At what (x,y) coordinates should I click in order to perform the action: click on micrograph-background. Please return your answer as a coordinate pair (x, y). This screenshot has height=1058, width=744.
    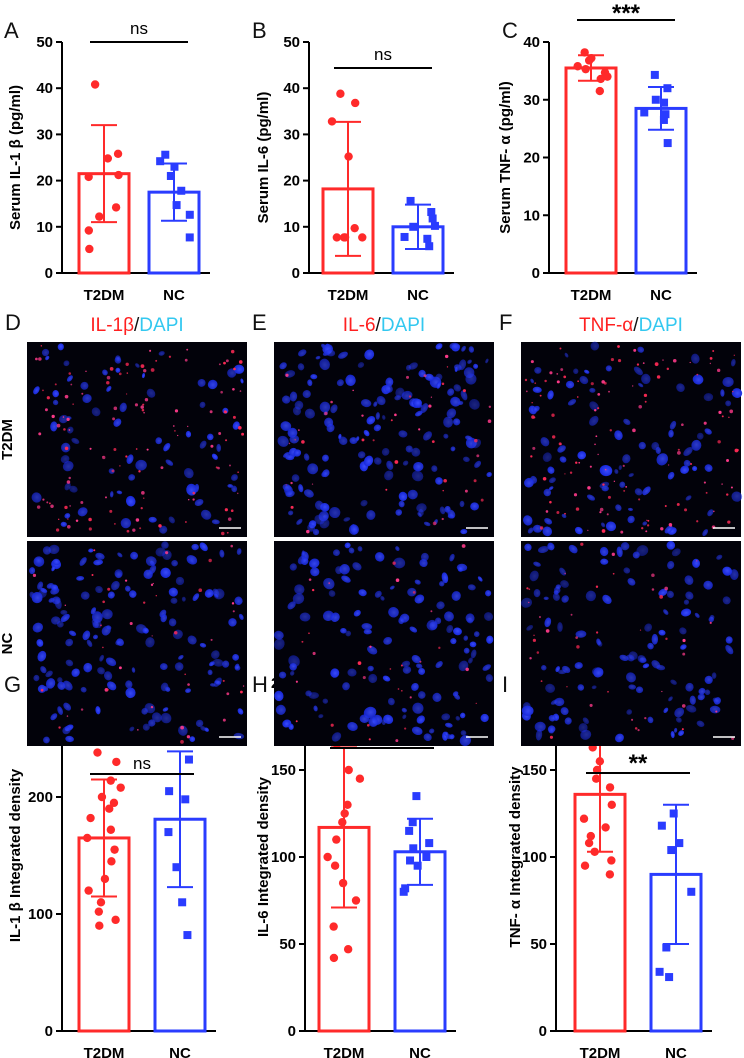
    Looking at the image, I should click on (137, 439).